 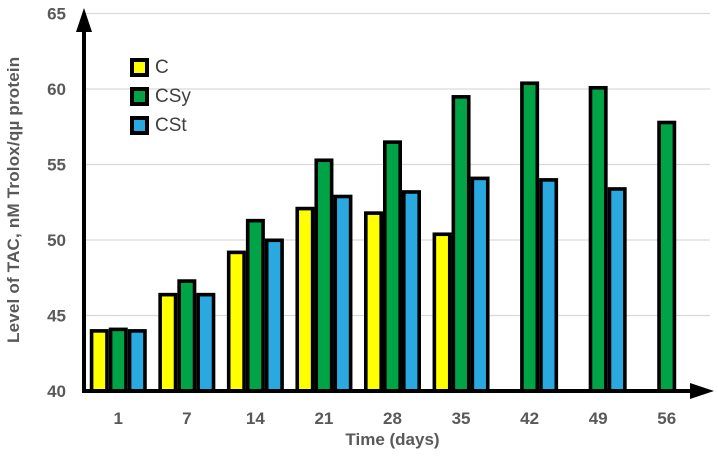 I want to click on x-tick-label-42: 42, so click(x=529, y=418).